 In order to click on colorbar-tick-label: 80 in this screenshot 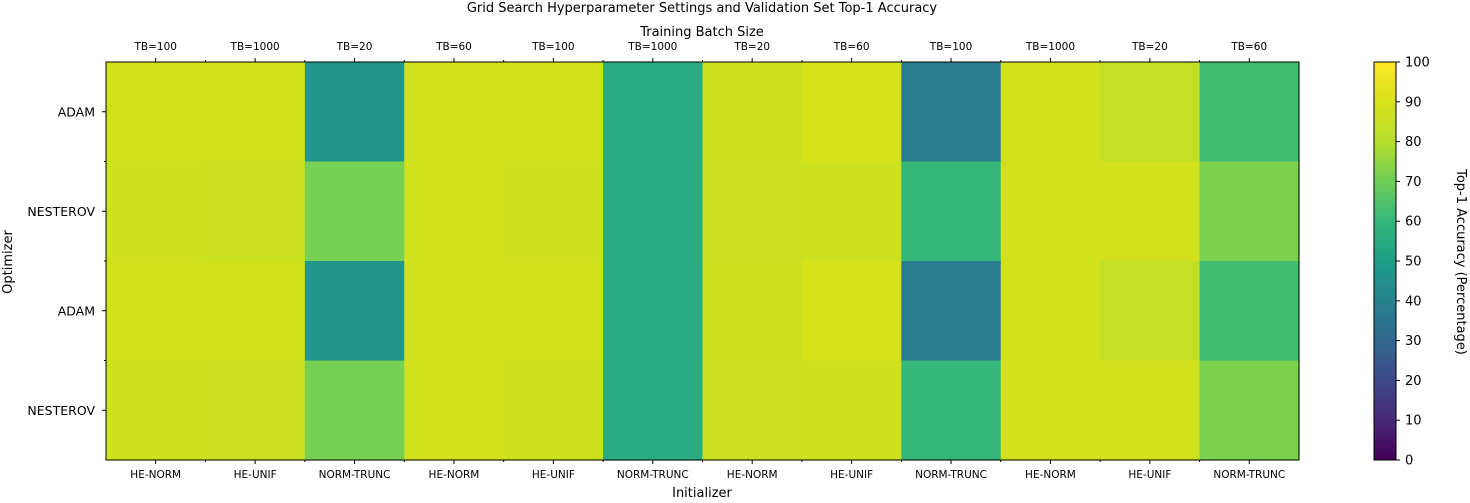, I will do `click(1413, 142)`.